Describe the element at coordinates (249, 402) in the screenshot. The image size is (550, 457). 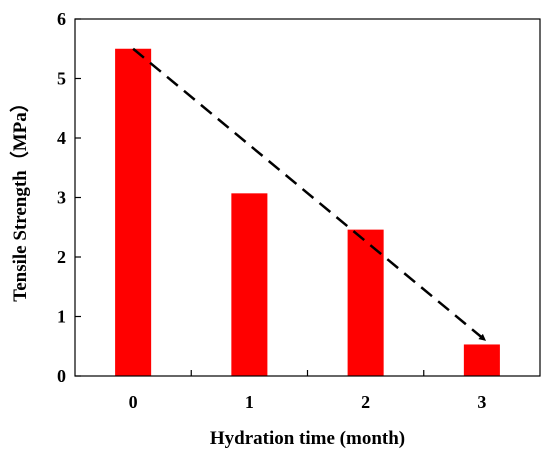
I see `x-tick-label: 1` at that location.